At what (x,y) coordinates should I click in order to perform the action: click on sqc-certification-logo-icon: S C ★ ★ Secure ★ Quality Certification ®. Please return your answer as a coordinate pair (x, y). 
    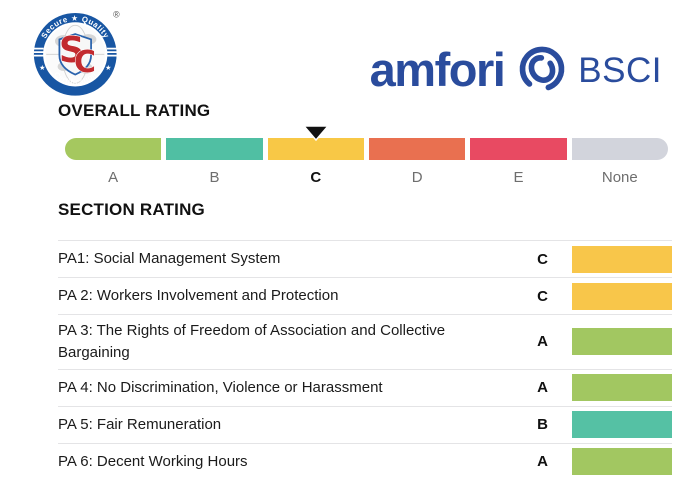
    Looking at the image, I should click on (76, 52).